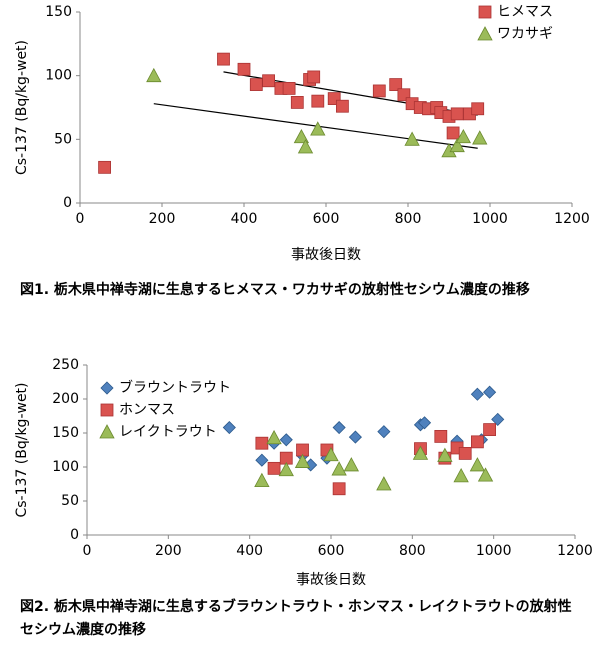 The height and width of the screenshot is (655, 600). What do you see at coordinates (83, 629) in the screenshot?
I see `caption: セシウム濃度の推移` at bounding box center [83, 629].